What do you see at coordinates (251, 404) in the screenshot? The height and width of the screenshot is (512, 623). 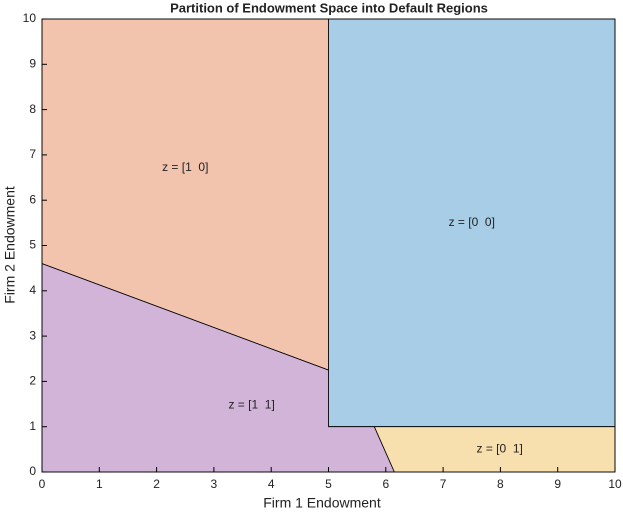 I see `region-label: z = [1 1]` at bounding box center [251, 404].